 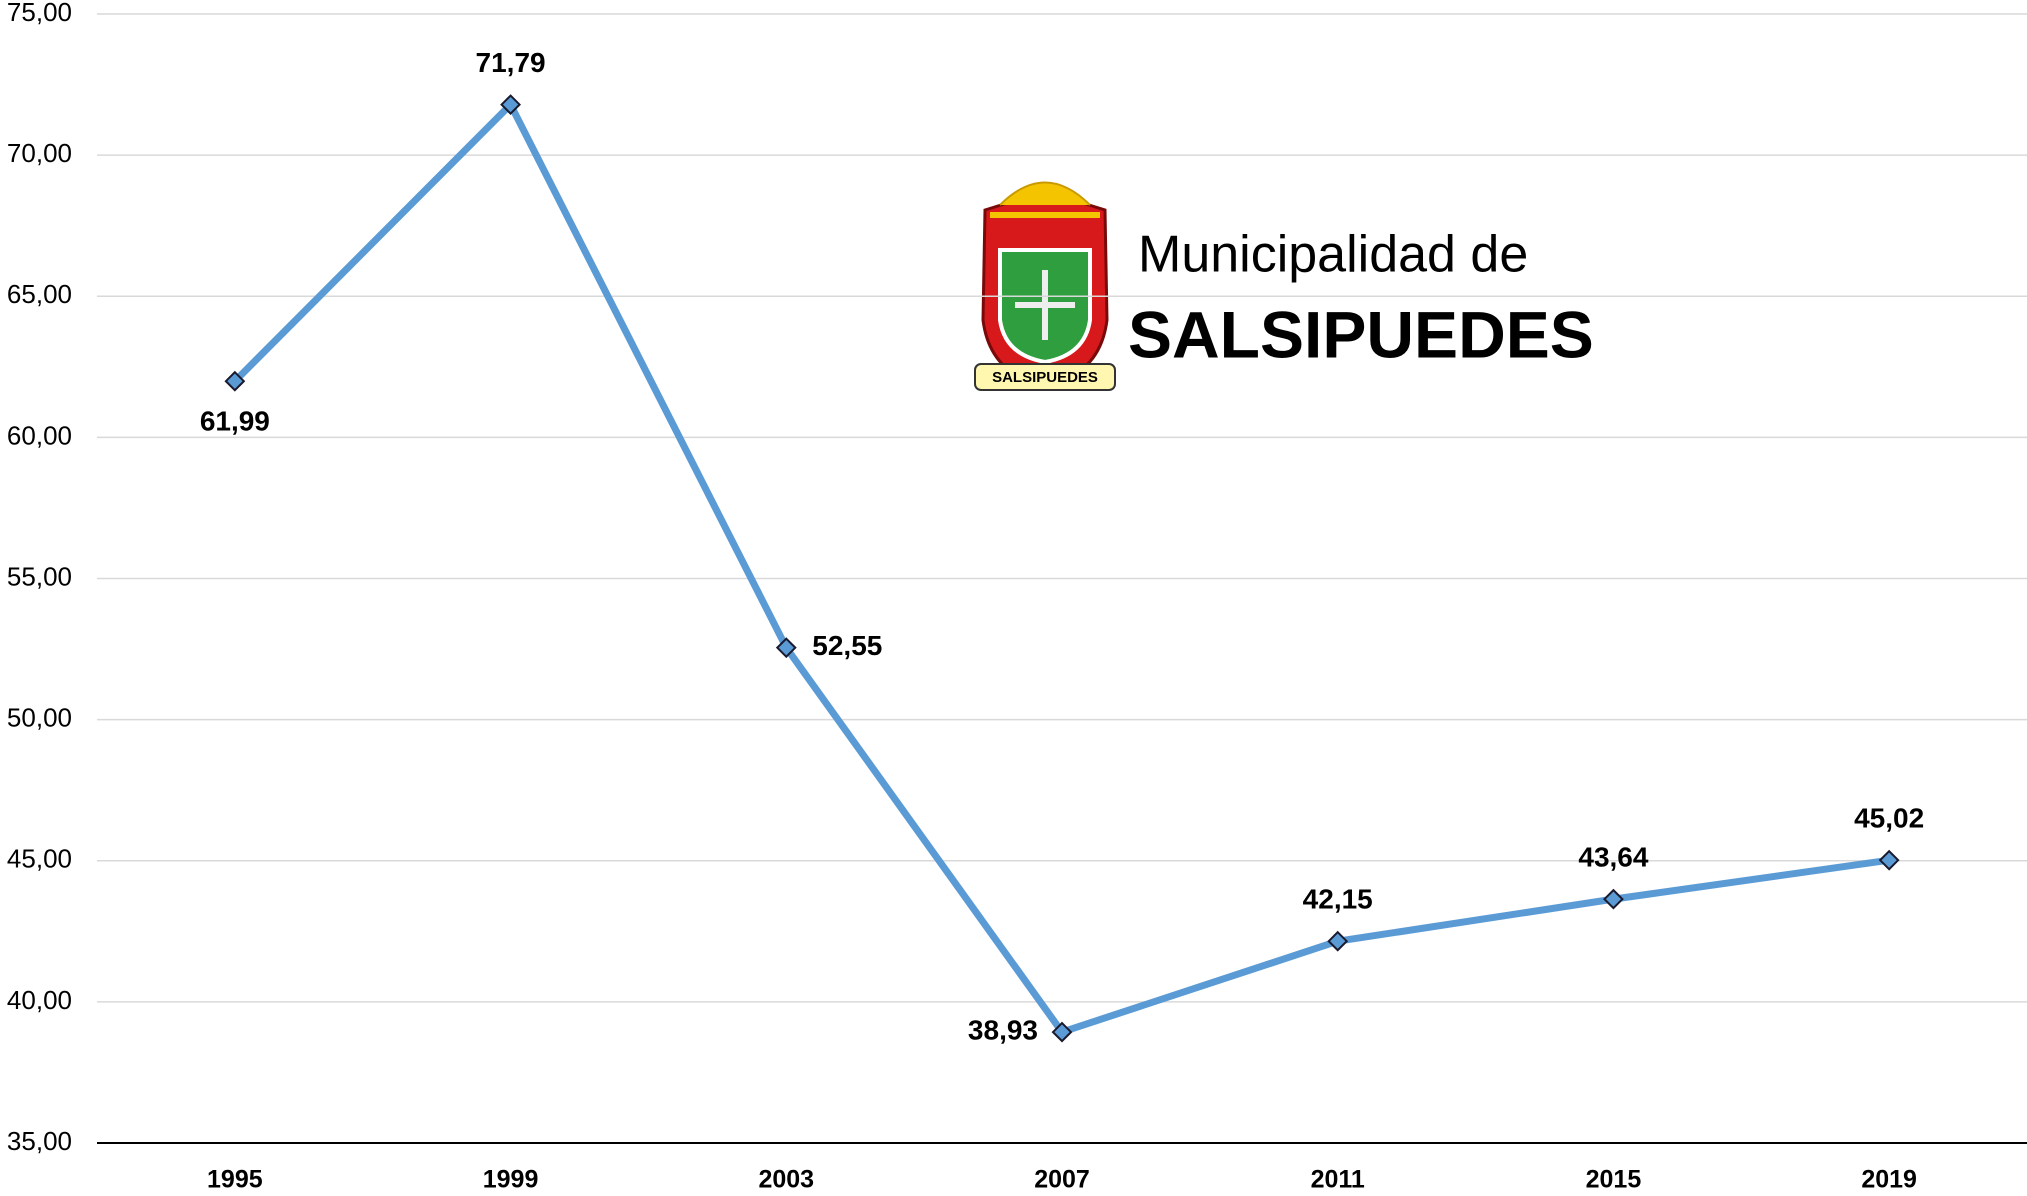 I want to click on x-tick-label: 2015, so click(x=1614, y=1180).